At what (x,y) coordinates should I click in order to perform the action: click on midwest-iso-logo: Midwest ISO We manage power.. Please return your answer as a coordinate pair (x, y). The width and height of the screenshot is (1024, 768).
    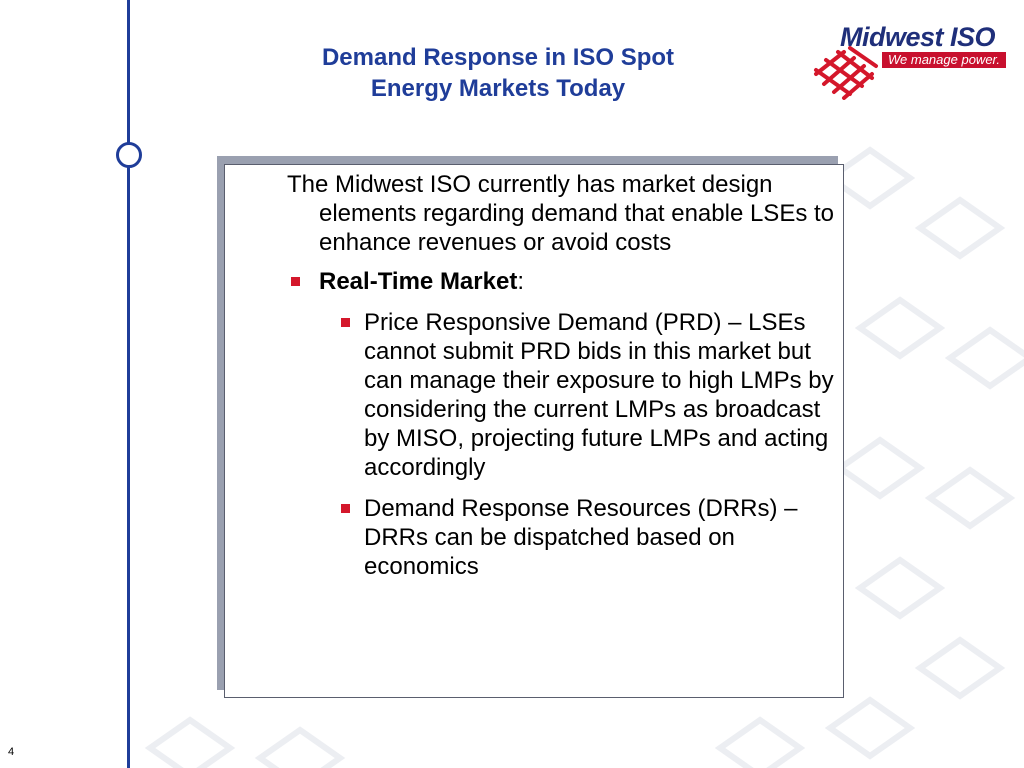
    Looking at the image, I should click on (910, 62).